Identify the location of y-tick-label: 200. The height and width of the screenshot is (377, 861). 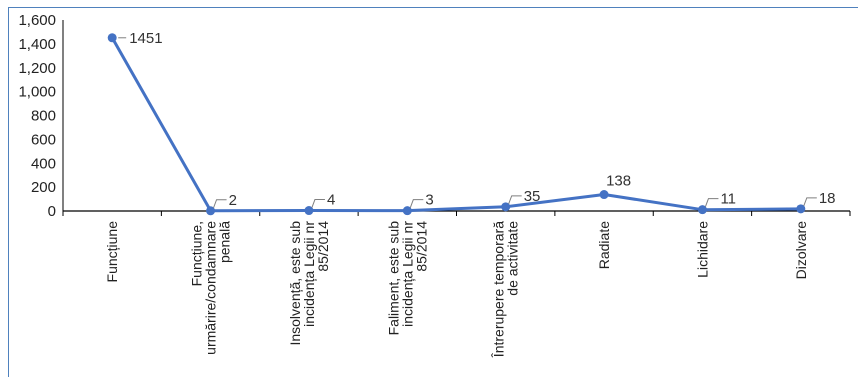
(43, 187).